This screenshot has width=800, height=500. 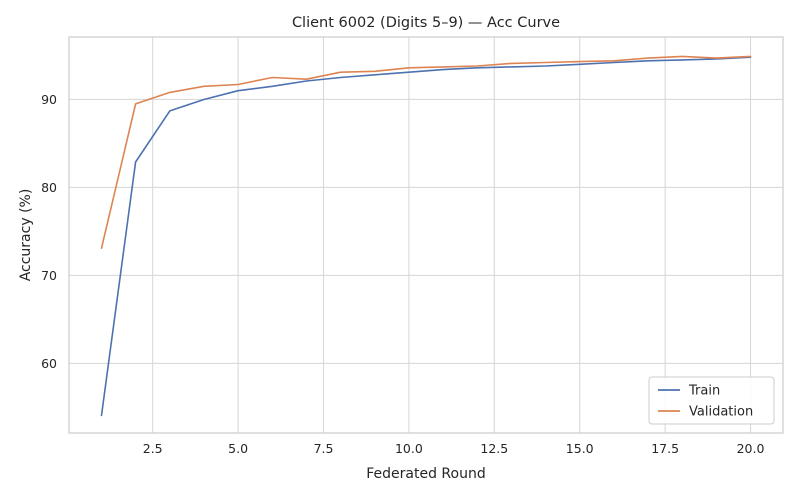 What do you see at coordinates (324, 448) in the screenshot?
I see `x-tick-label: 7.5` at bounding box center [324, 448].